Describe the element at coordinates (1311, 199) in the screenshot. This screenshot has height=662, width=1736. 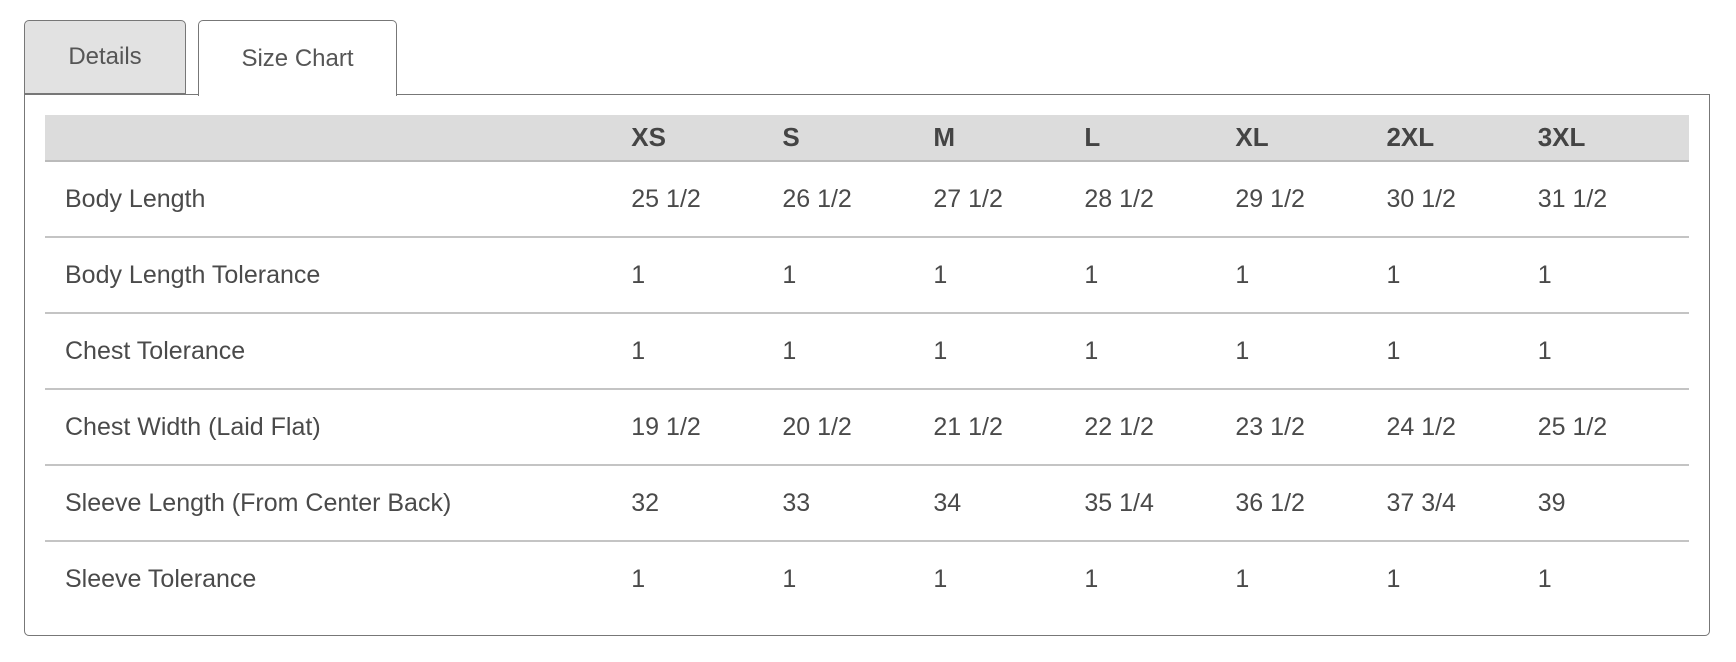
I see `measurement-cell: 29 1/2` at that location.